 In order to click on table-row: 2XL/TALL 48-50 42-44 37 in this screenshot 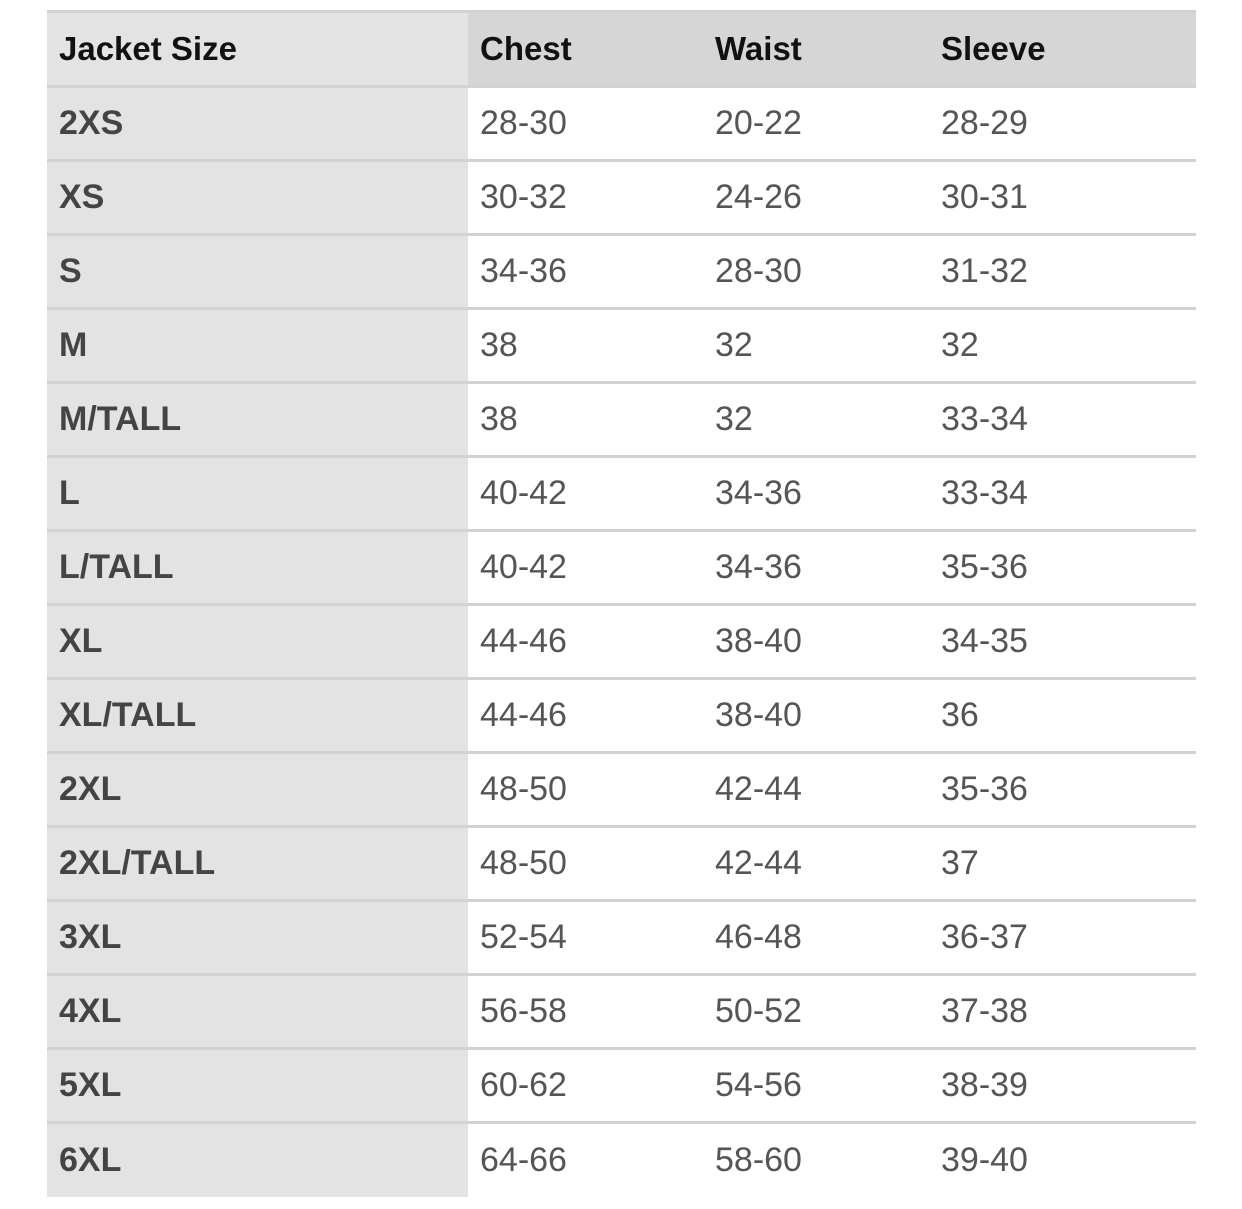, I will do `click(621, 863)`.